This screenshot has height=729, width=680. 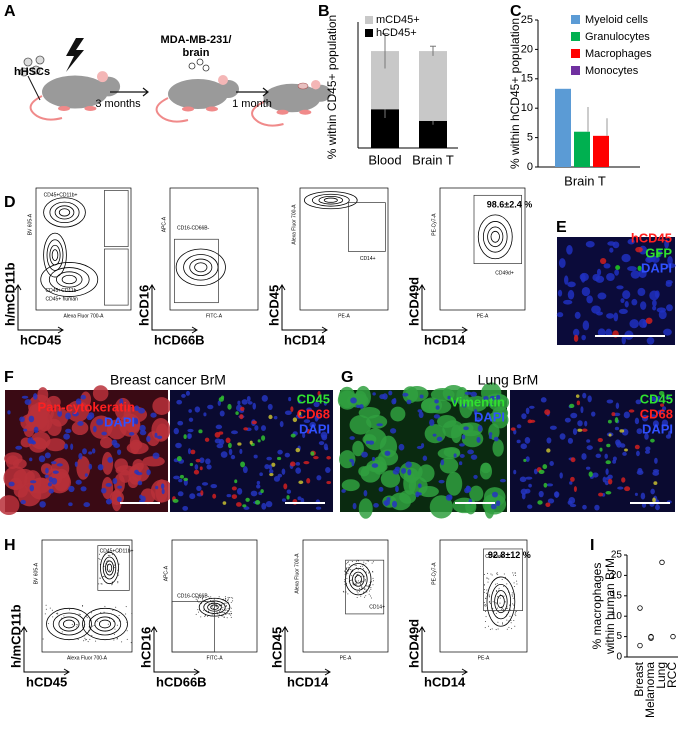 What do you see at coordinates (206, 68) in the screenshot?
I see `tumor-cell` at bounding box center [206, 68].